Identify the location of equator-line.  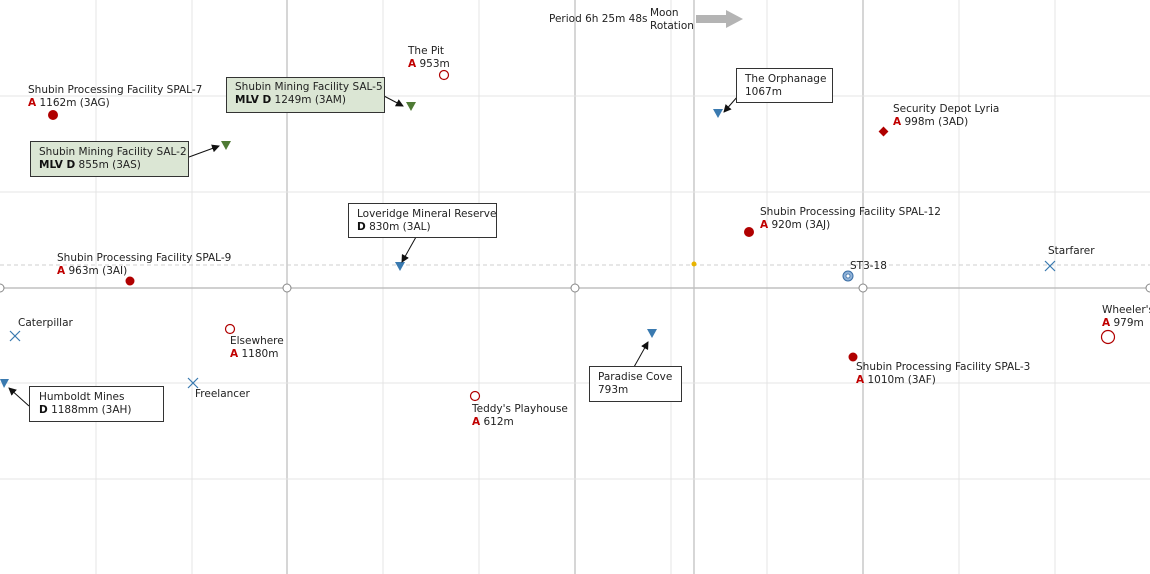
(575, 278).